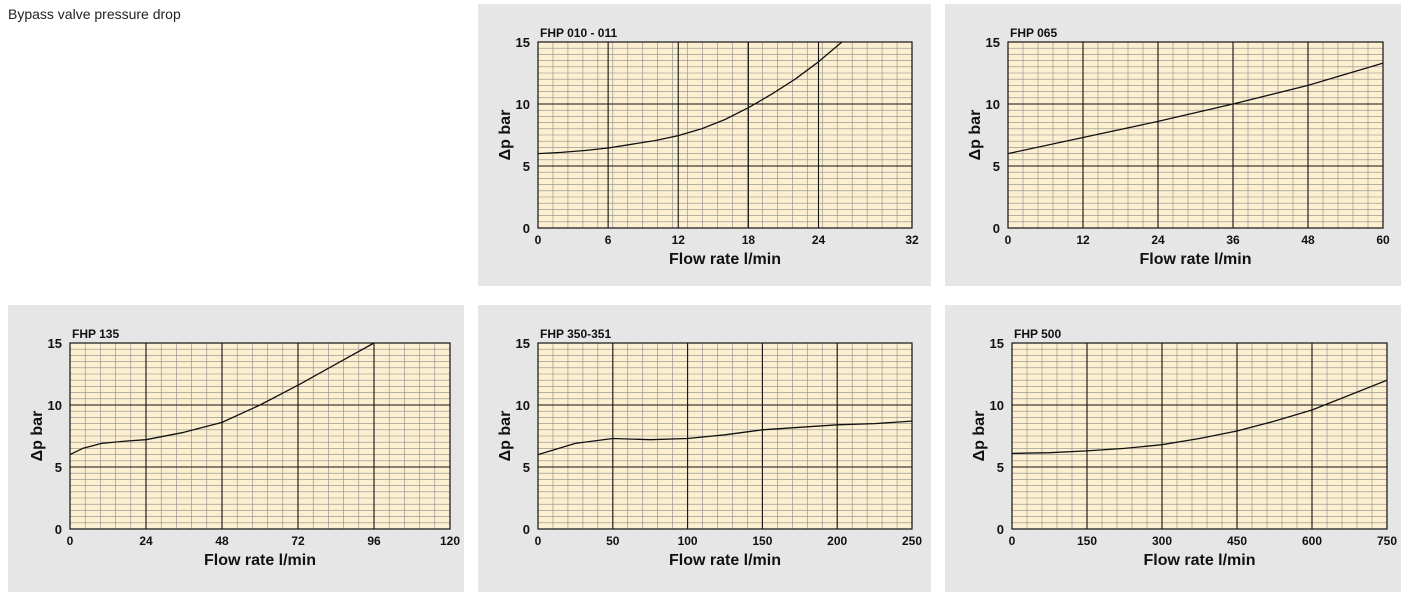 Image resolution: width=1413 pixels, height=592 pixels. Describe the element at coordinates (450, 541) in the screenshot. I see `x-tick-label: 120` at that location.